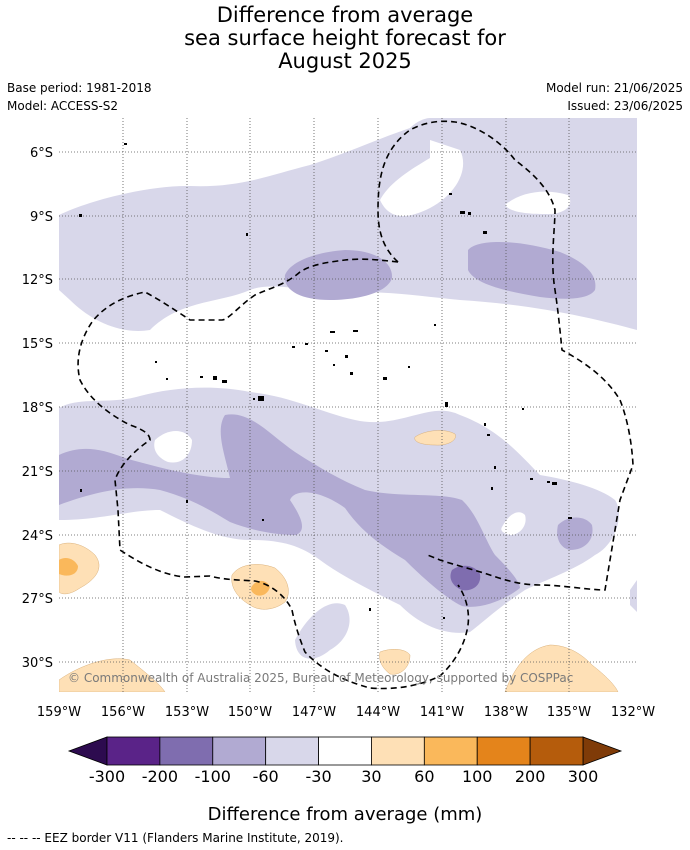  Describe the element at coordinates (442, 712) in the screenshot. I see `lon-tick: 141°W` at that location.